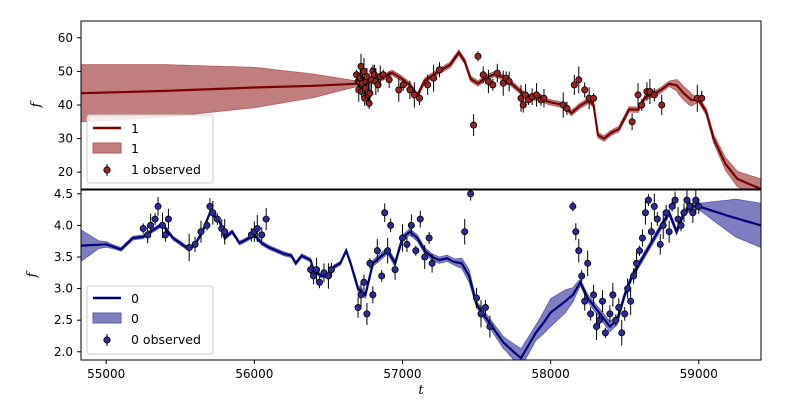 This screenshot has height=400, width=800. What do you see at coordinates (107, 170) in the screenshot?
I see `top-legend-point-swatch` at bounding box center [107, 170].